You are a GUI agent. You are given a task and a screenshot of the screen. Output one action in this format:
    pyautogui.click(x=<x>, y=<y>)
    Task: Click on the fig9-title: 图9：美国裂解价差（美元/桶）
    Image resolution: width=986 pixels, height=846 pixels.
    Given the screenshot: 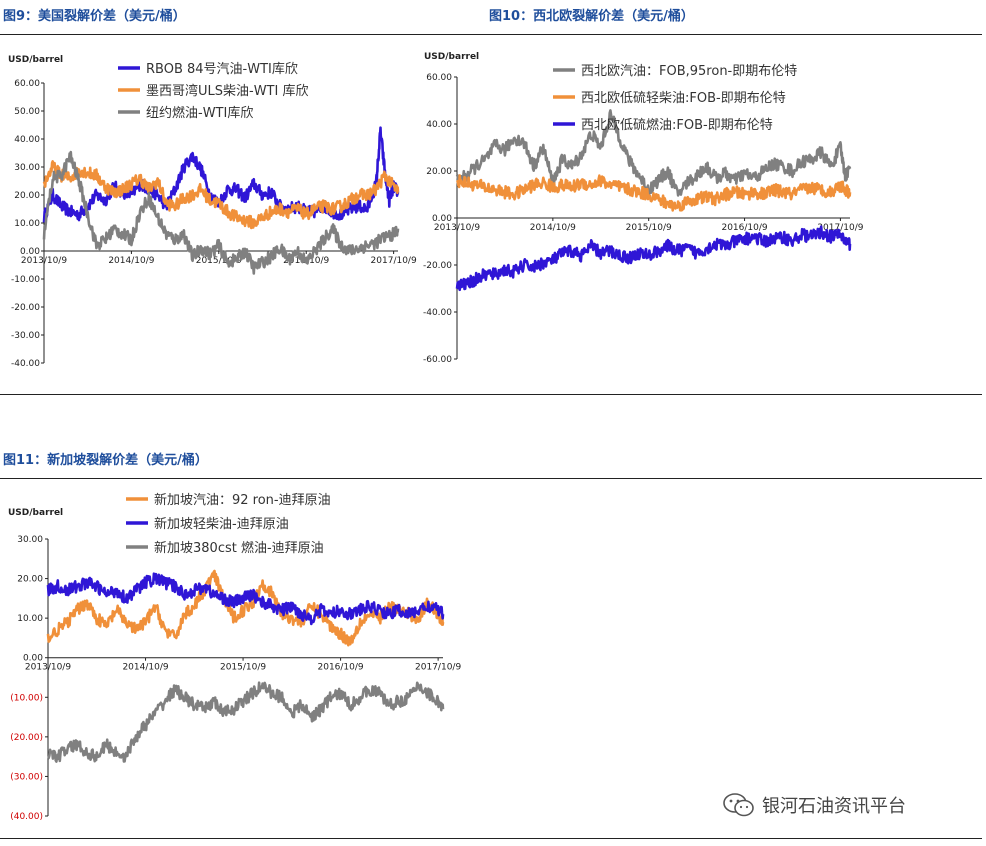 What is the action you would take?
    pyautogui.click(x=94, y=16)
    